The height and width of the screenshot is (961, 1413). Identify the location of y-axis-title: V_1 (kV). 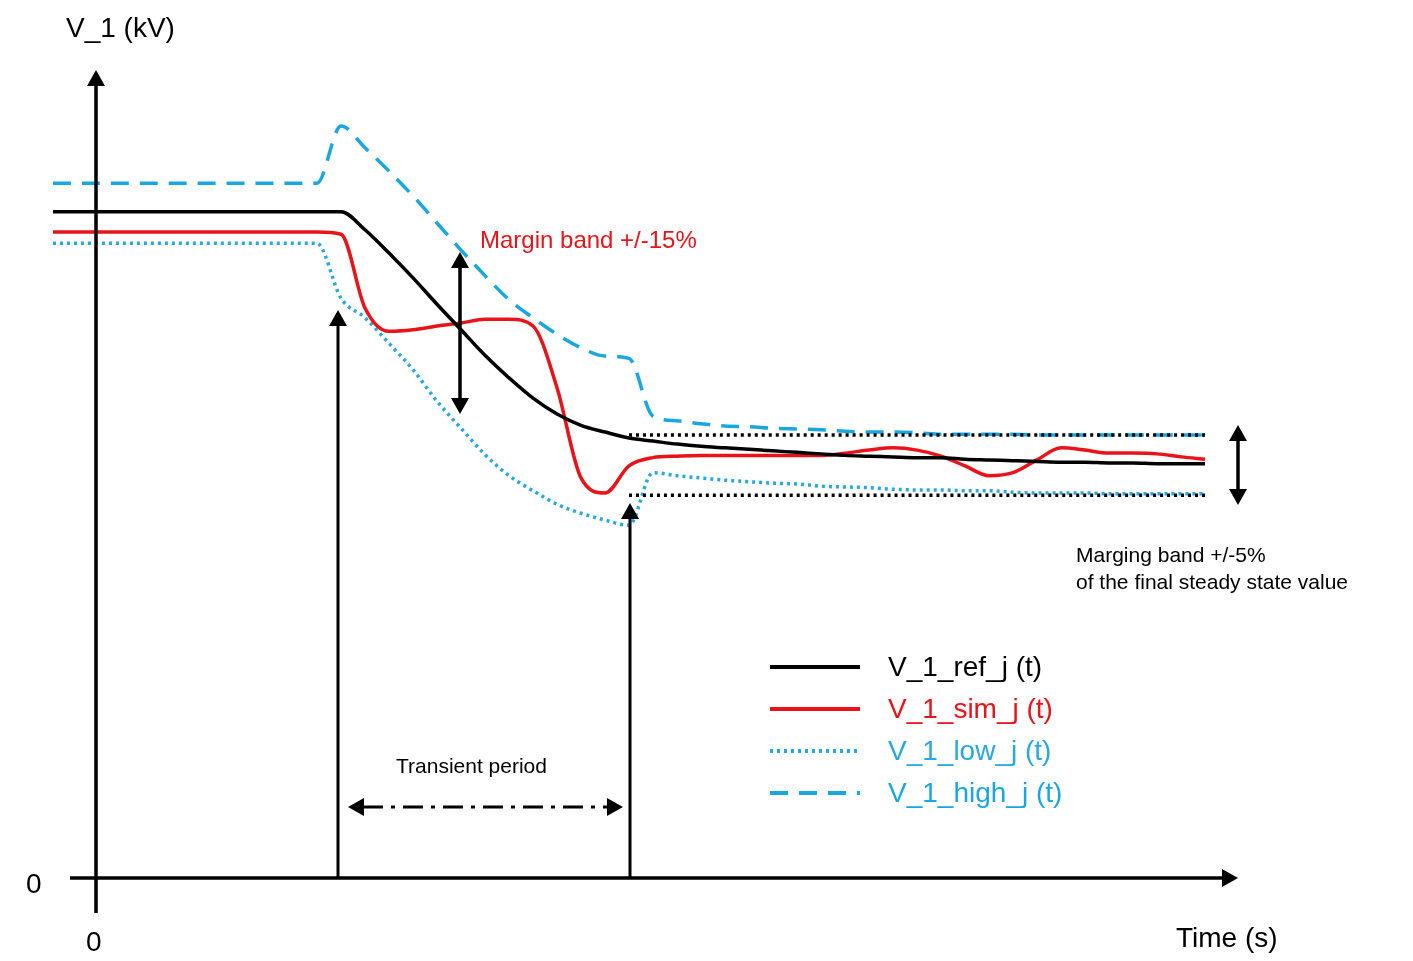
(120, 28).